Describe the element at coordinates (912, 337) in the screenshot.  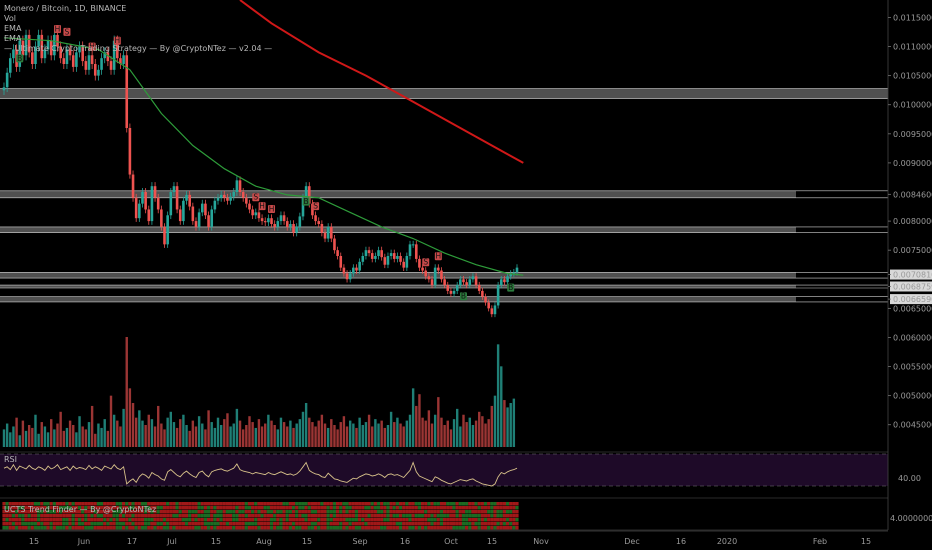
I see `price-tick: 0.00600000` at that location.